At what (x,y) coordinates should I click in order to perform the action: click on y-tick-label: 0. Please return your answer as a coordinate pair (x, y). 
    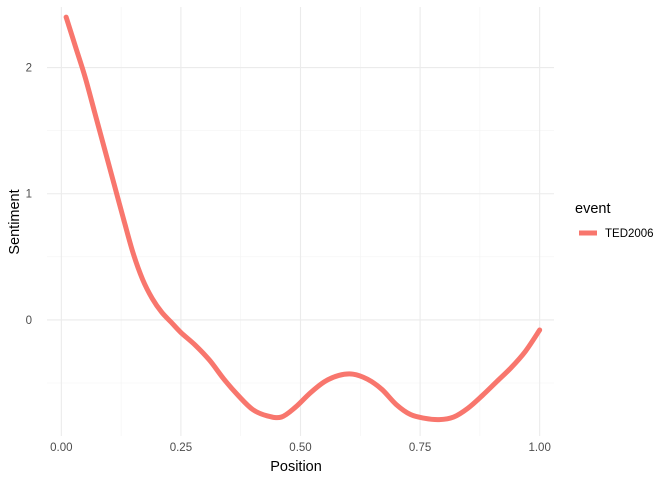
    Looking at the image, I should click on (29, 321).